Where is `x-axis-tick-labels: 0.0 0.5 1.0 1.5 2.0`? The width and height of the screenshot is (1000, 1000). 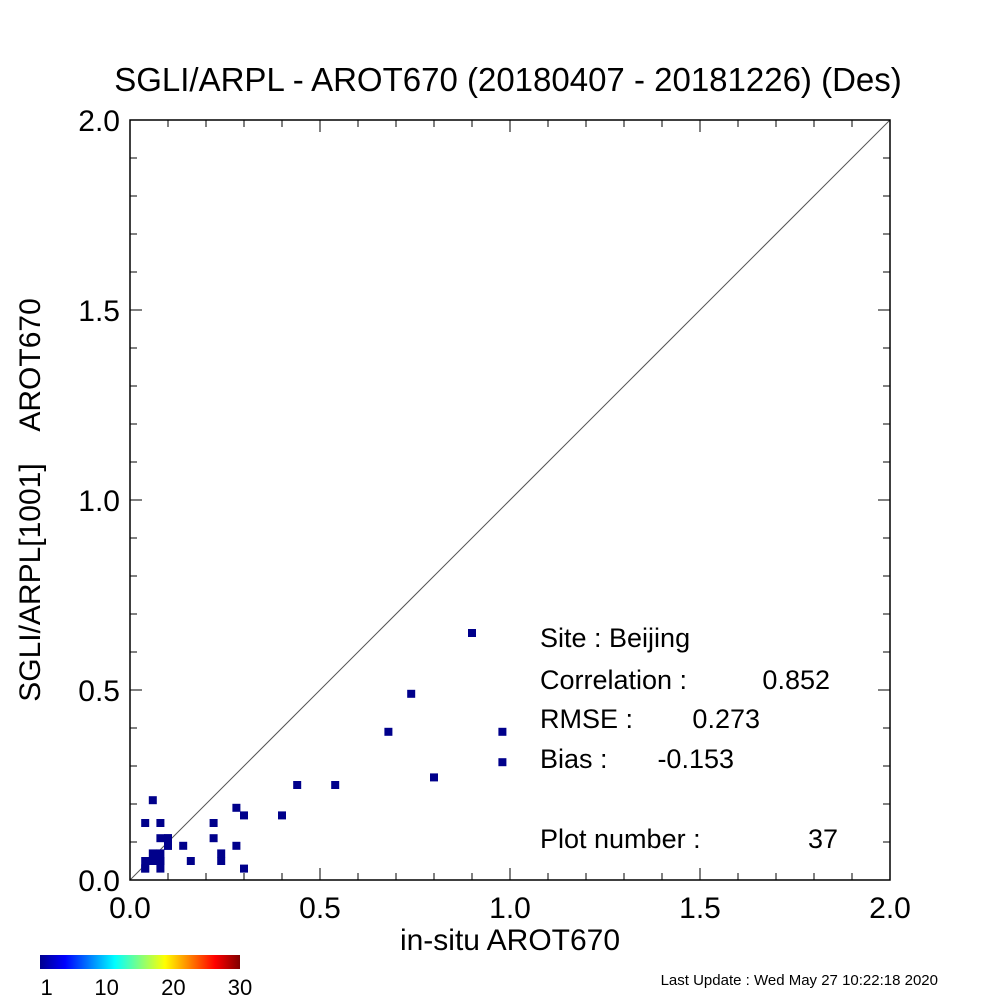 x-axis-tick-labels: 0.0 0.5 1.0 1.5 2.0 is located at coordinates (510, 908).